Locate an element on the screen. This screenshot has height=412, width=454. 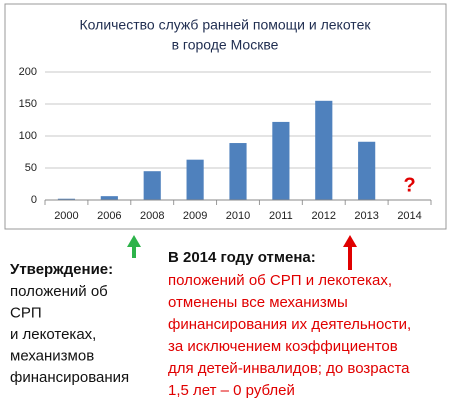
x-tick-label: 2013 is located at coordinates (366, 216).